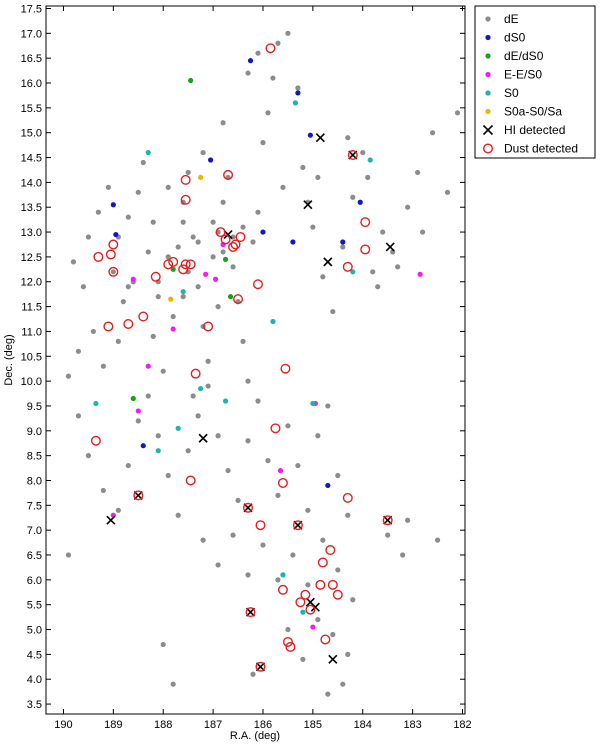  What do you see at coordinates (34, 680) in the screenshot?
I see `y-tick-label: 4.0` at bounding box center [34, 680].